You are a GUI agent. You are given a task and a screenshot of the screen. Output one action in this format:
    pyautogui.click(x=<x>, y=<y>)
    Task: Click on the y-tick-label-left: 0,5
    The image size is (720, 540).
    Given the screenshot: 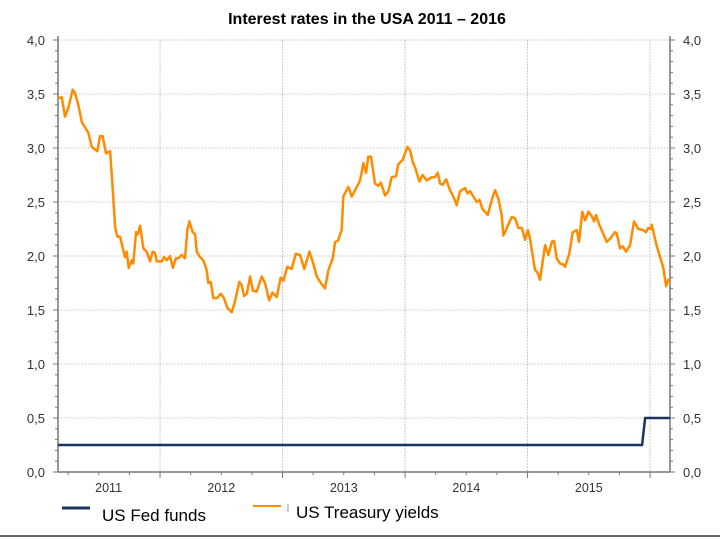 What is the action you would take?
    pyautogui.click(x=36, y=418)
    